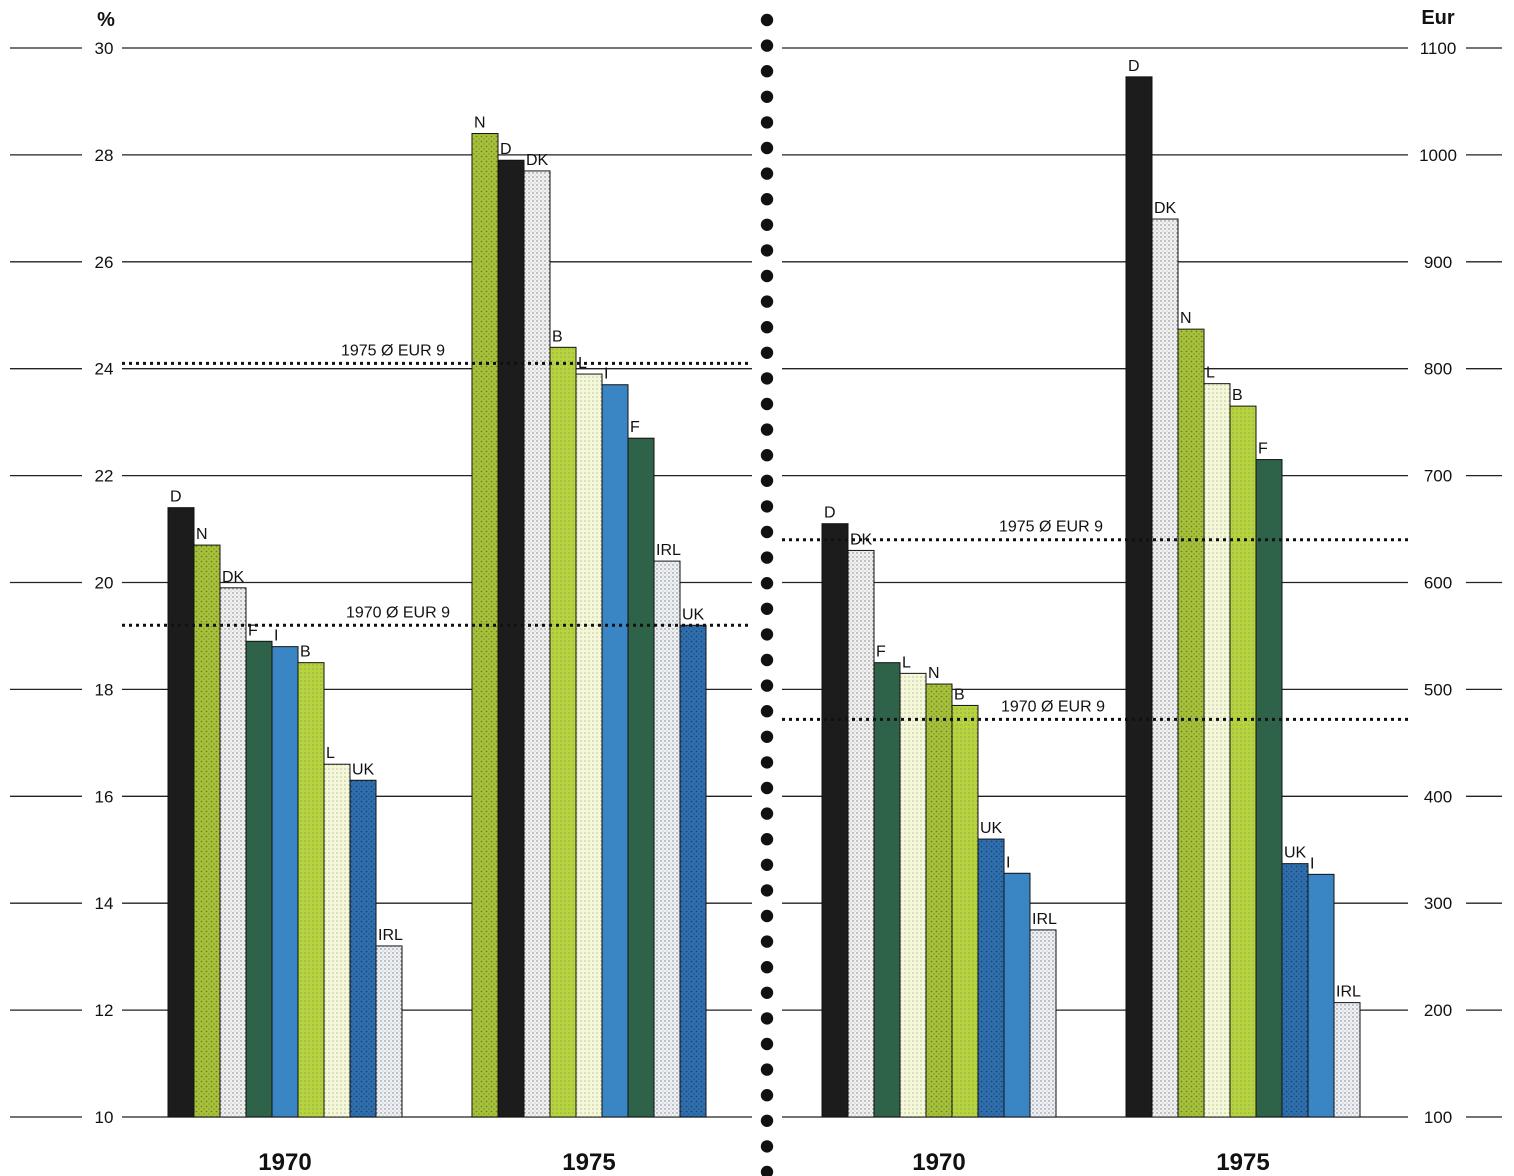 This screenshot has width=1514, height=1176. I want to click on y-tick-label: 12, so click(104, 1010).